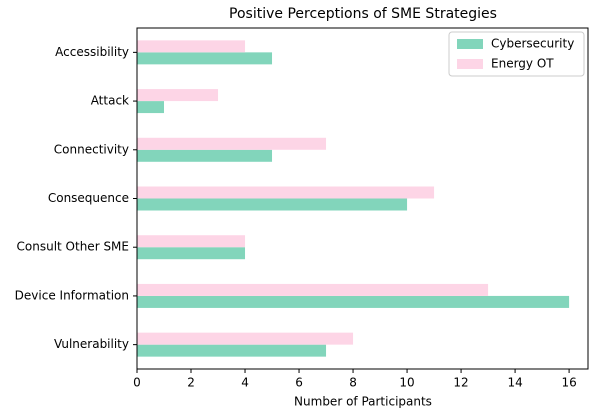  I want to click on legend-label: Energy OT, so click(522, 64).